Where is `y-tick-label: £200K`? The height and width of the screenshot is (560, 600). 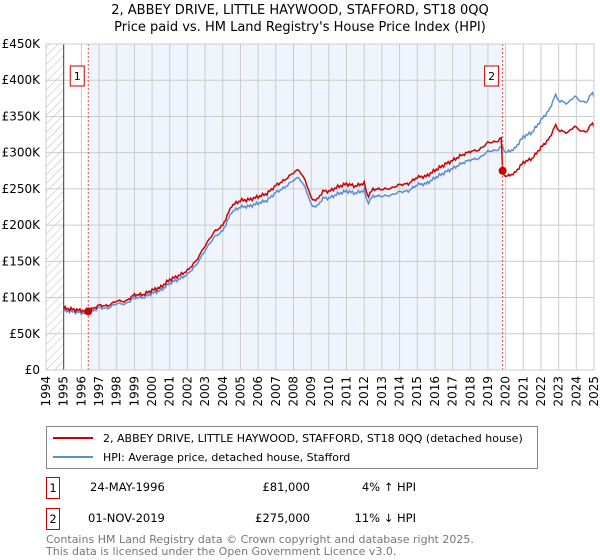 y-tick-label: £200K is located at coordinates (22, 225).